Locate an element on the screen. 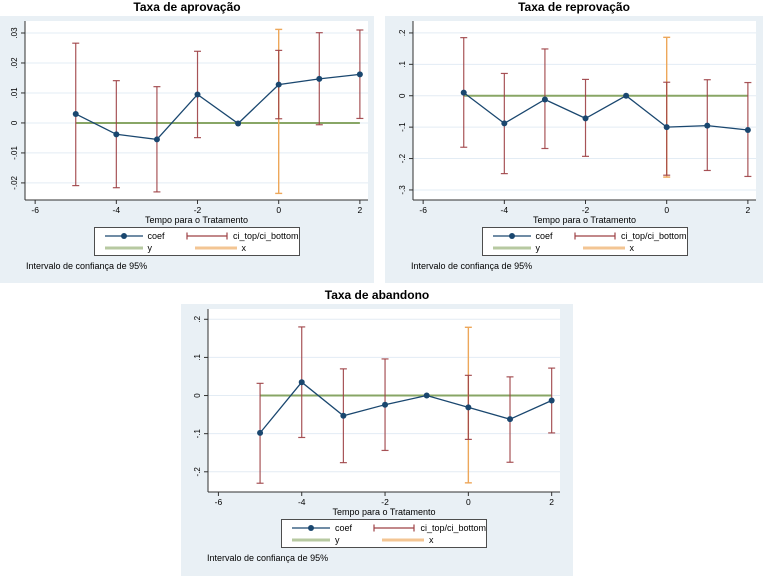  svg-text: .01 is located at coordinates (14, 93).